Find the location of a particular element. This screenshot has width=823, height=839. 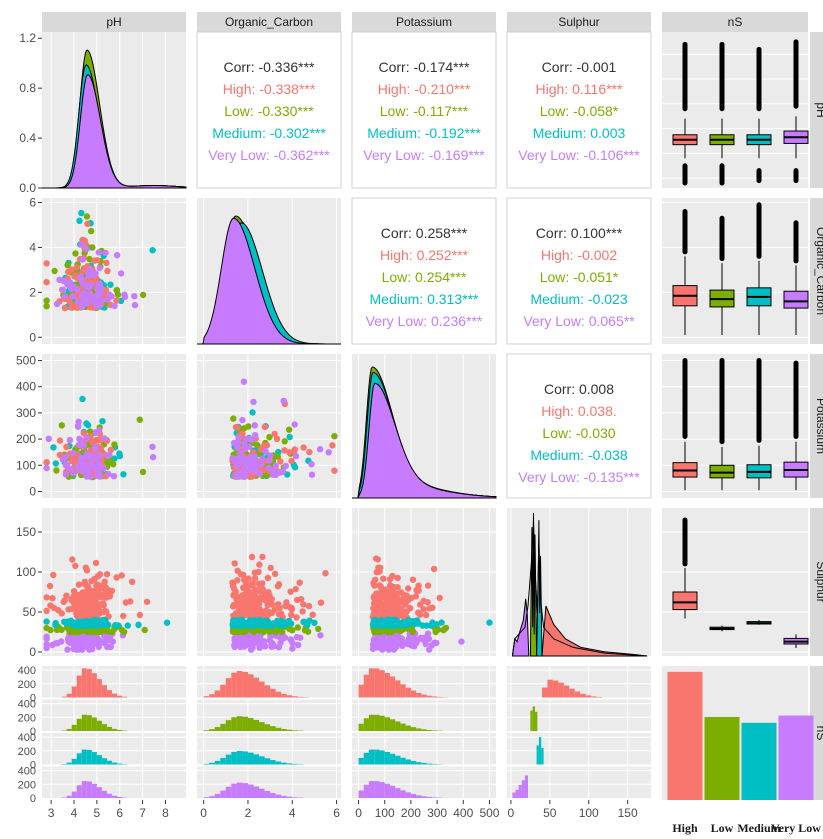

count-bar-panel is located at coordinates (738, 733).